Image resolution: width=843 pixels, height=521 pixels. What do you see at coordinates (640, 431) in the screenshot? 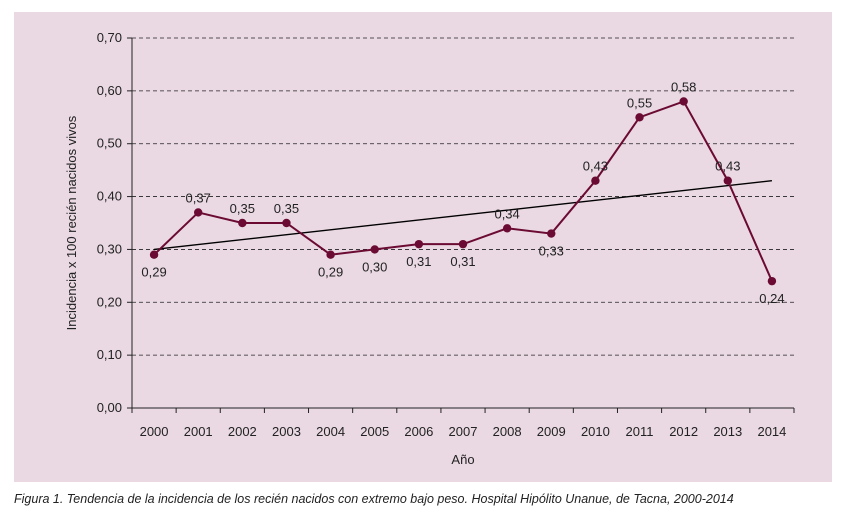
I see `x-tick-label: 2011` at bounding box center [640, 431].